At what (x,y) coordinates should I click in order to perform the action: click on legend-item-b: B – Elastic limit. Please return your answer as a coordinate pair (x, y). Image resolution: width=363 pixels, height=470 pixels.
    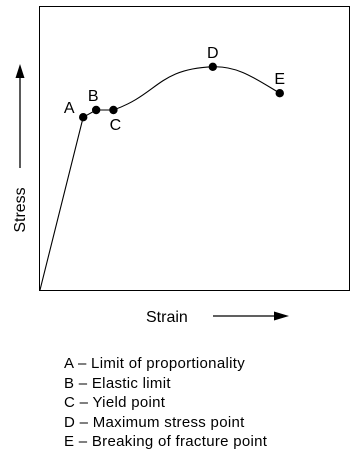
    Looking at the image, I should click on (117, 383).